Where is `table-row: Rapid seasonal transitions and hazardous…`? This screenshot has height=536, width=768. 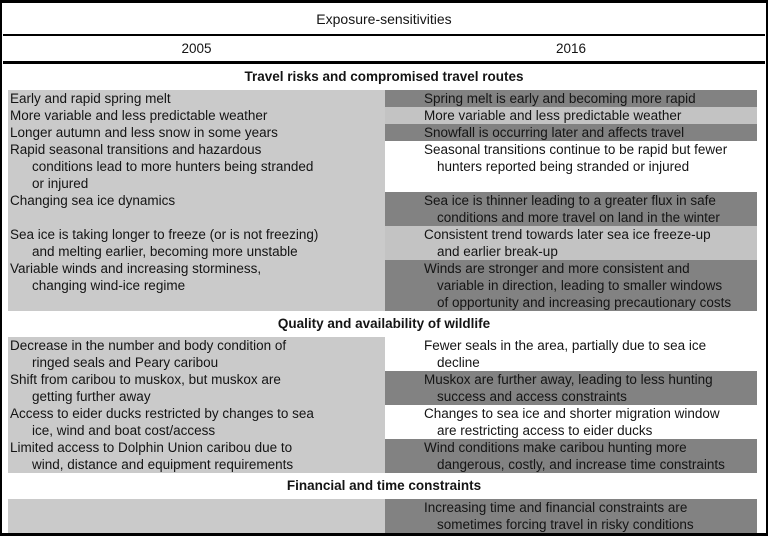 table-row: Rapid seasonal transitions and hazardous… is located at coordinates (382, 166).